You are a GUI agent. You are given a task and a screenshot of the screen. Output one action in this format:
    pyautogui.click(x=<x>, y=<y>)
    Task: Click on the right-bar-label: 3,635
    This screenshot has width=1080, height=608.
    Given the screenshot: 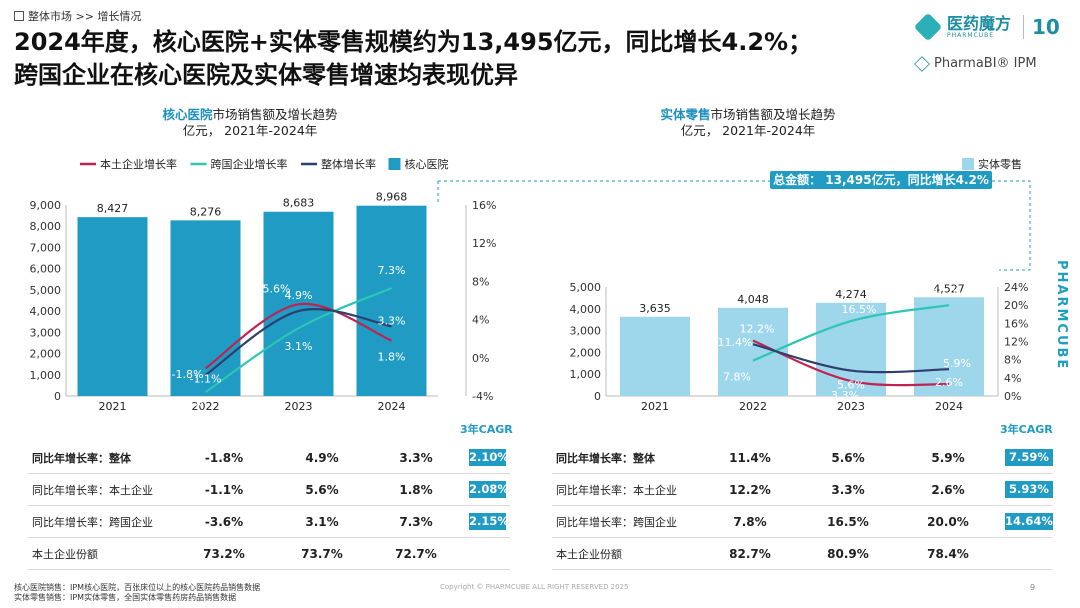 What is the action you would take?
    pyautogui.click(x=655, y=308)
    